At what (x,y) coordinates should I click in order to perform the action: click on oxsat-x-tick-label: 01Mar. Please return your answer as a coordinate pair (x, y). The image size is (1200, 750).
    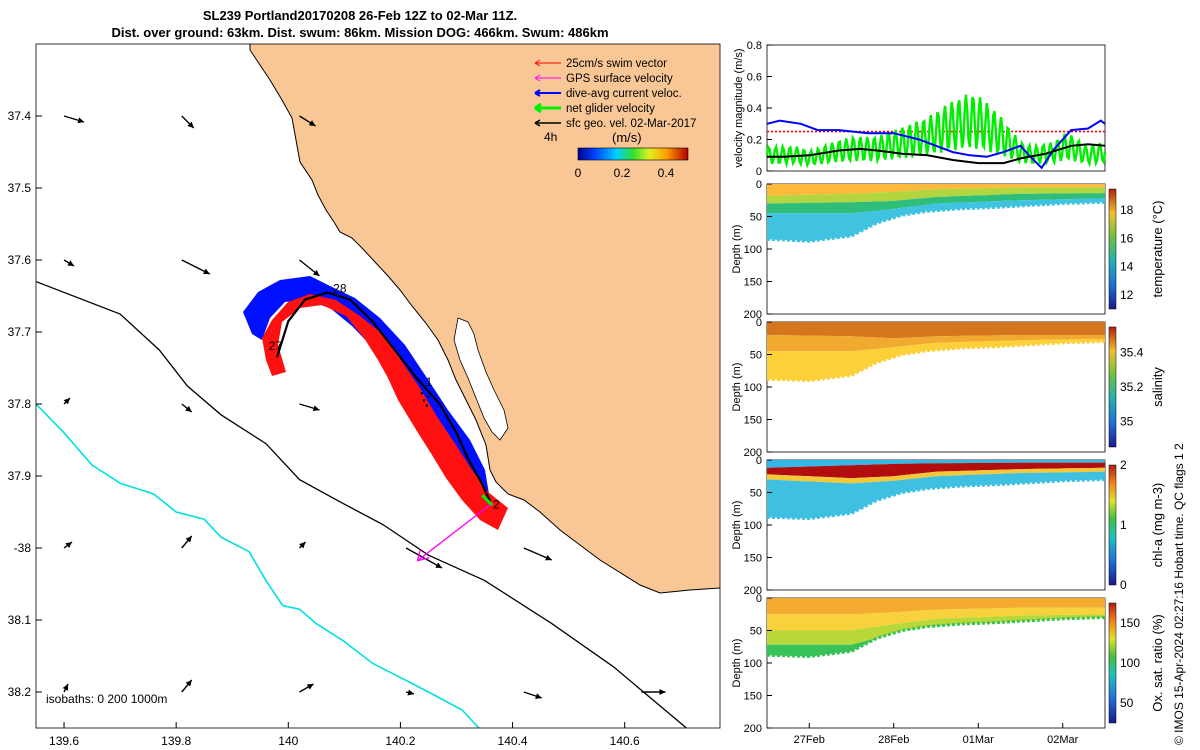
    Looking at the image, I should click on (979, 740).